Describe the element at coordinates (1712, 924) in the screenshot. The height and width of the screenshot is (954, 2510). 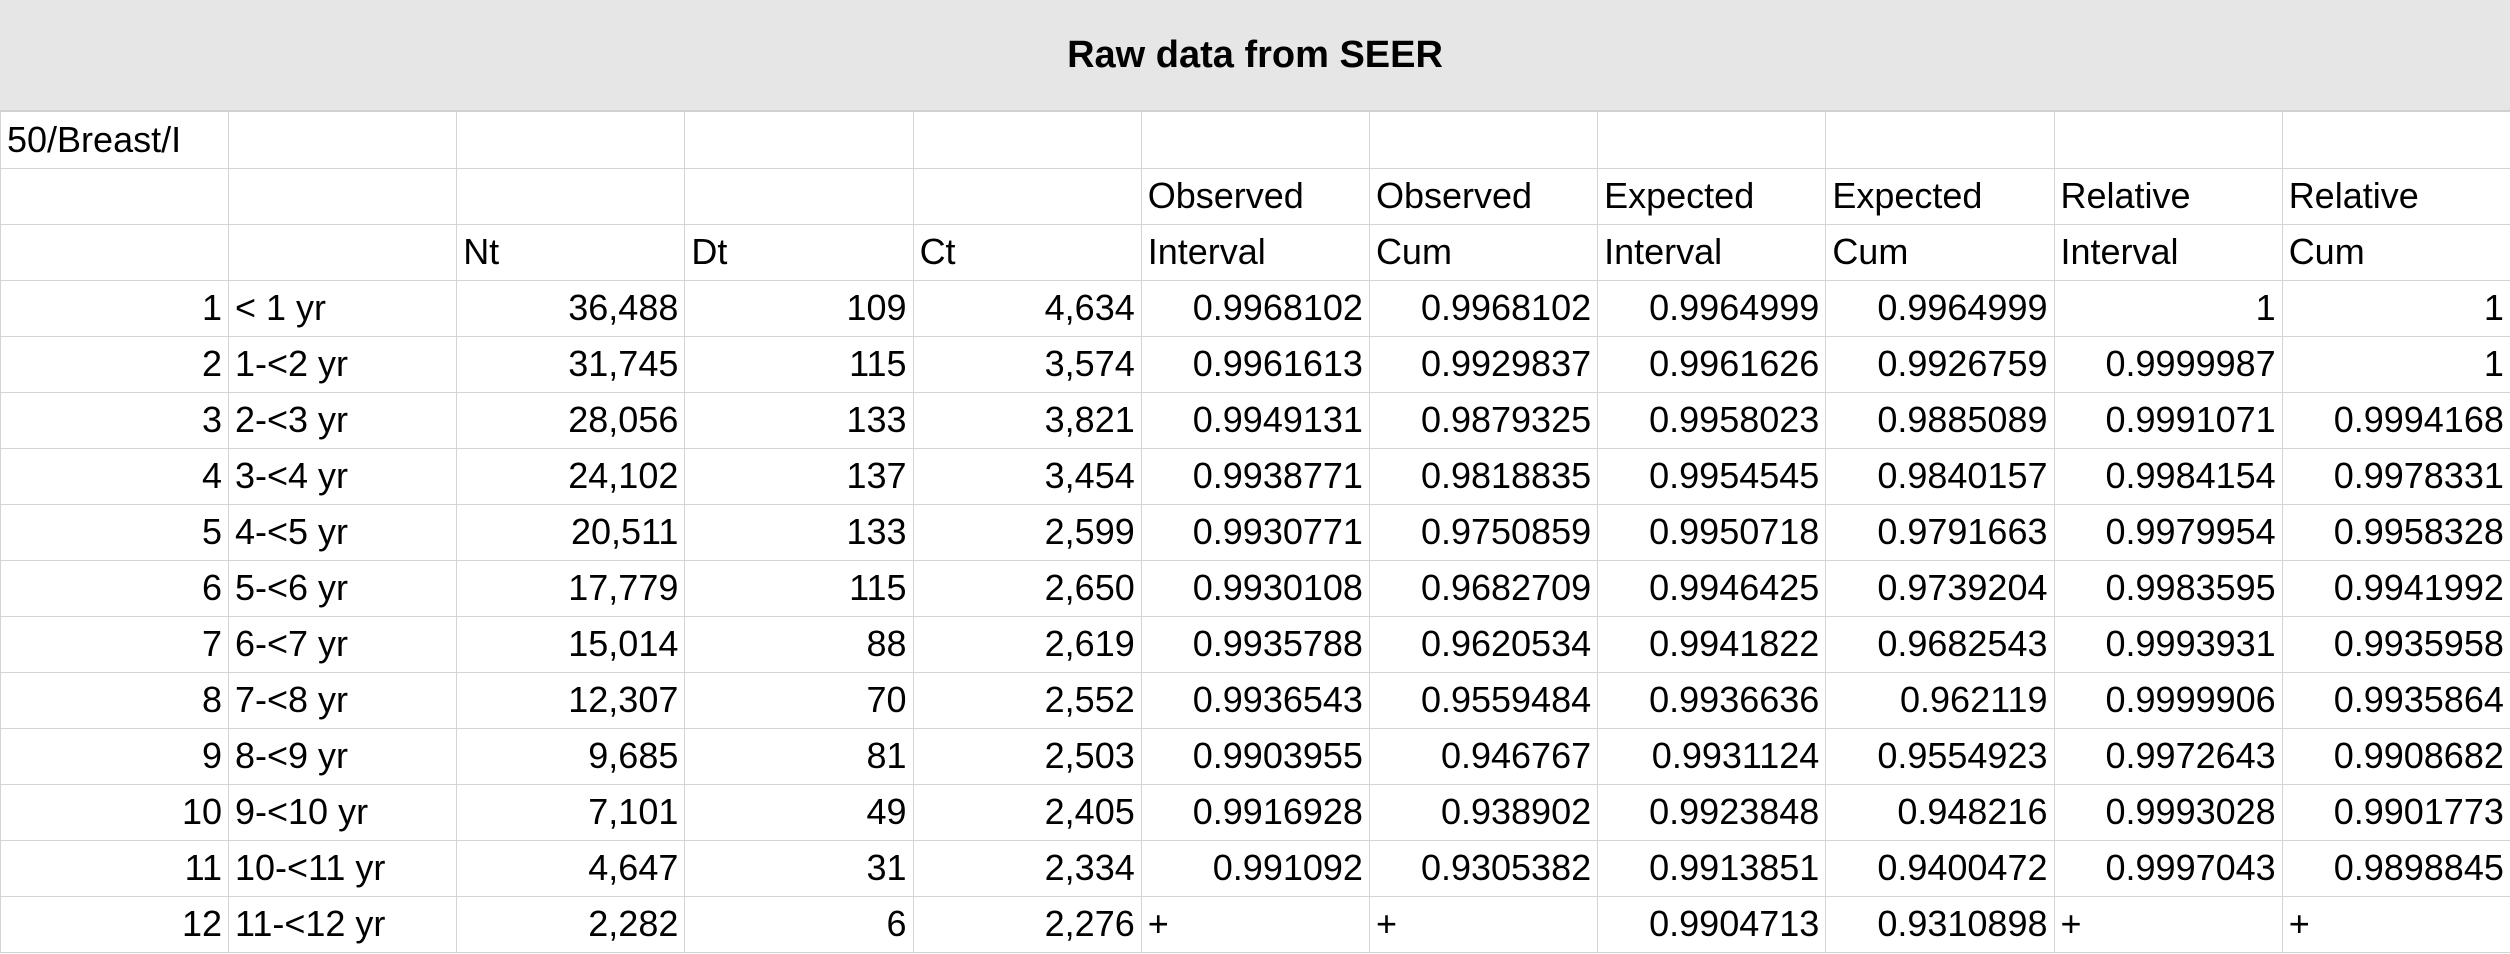
I see `grid-cell: 0.9904713` at that location.